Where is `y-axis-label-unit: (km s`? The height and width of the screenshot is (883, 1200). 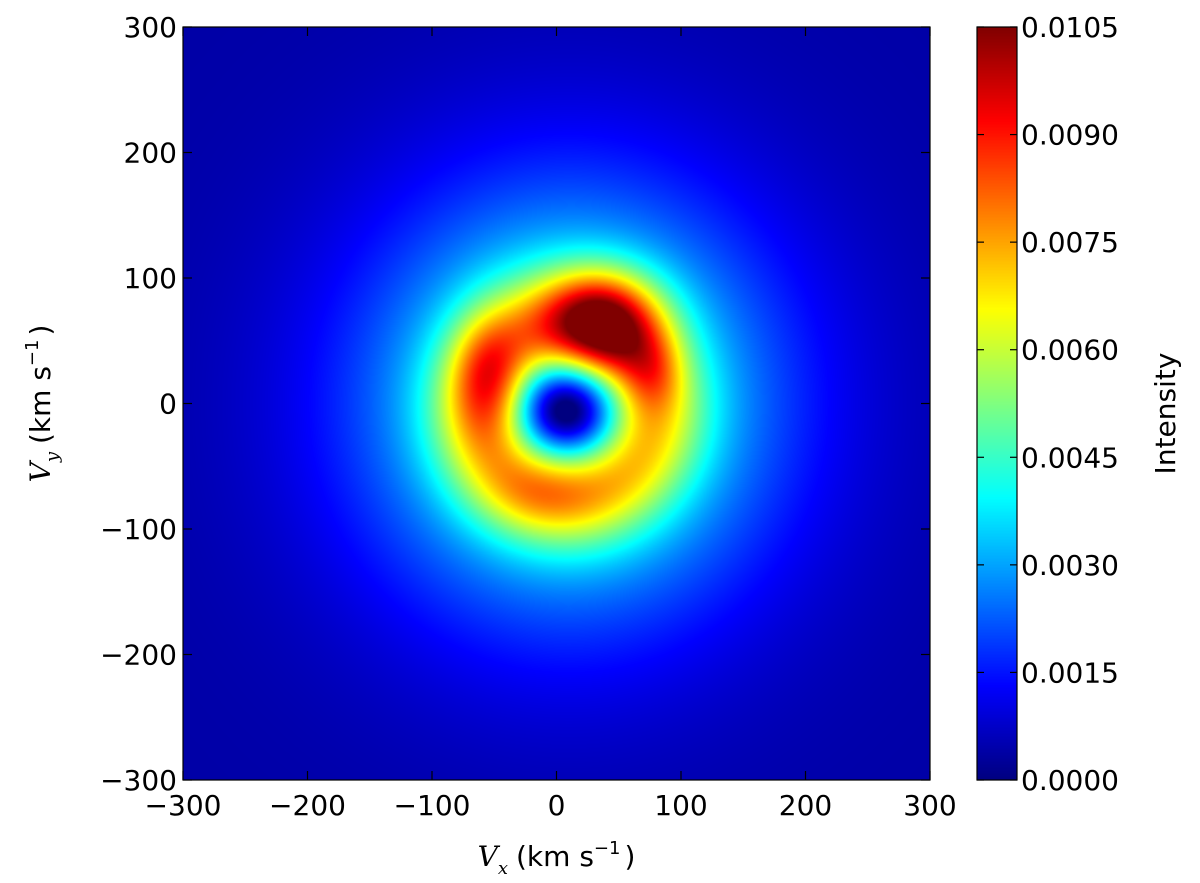
y-axis-label-unit: (km s is located at coordinates (40, 405).